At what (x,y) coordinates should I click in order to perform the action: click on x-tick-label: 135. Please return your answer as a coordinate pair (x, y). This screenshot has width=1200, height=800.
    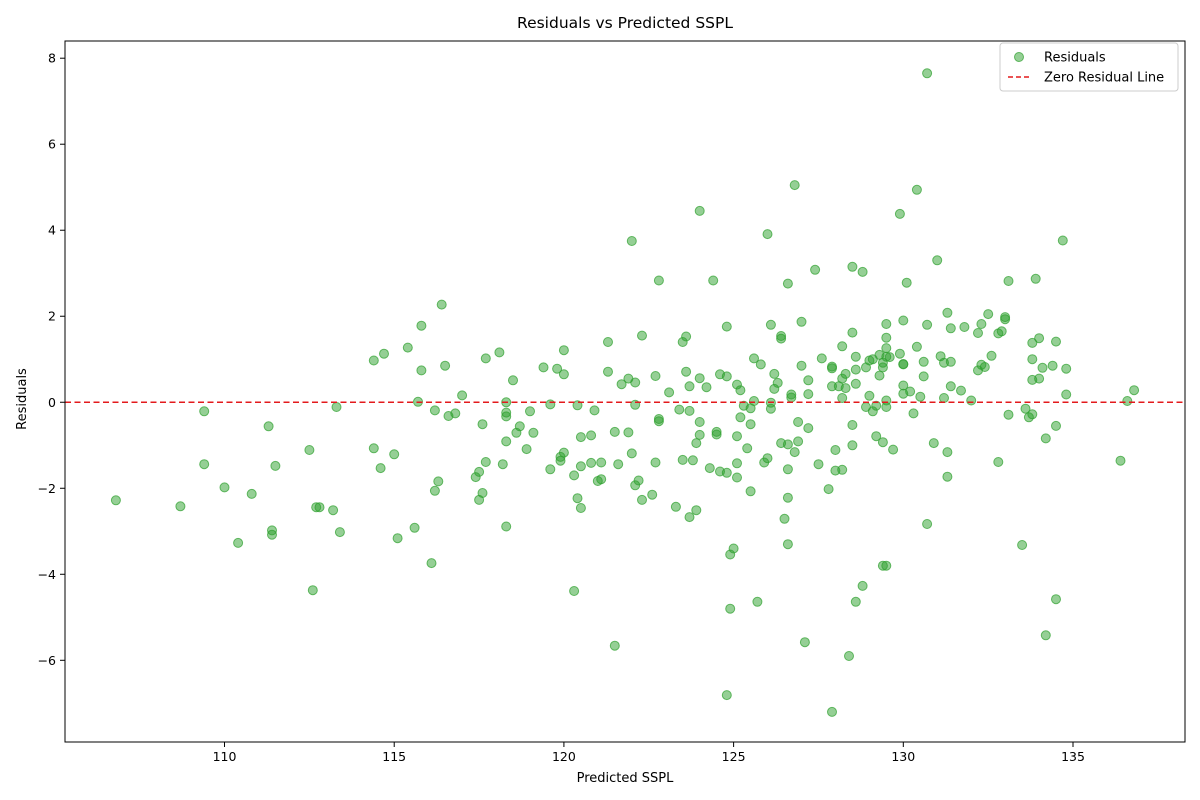
    Looking at the image, I should click on (1073, 756).